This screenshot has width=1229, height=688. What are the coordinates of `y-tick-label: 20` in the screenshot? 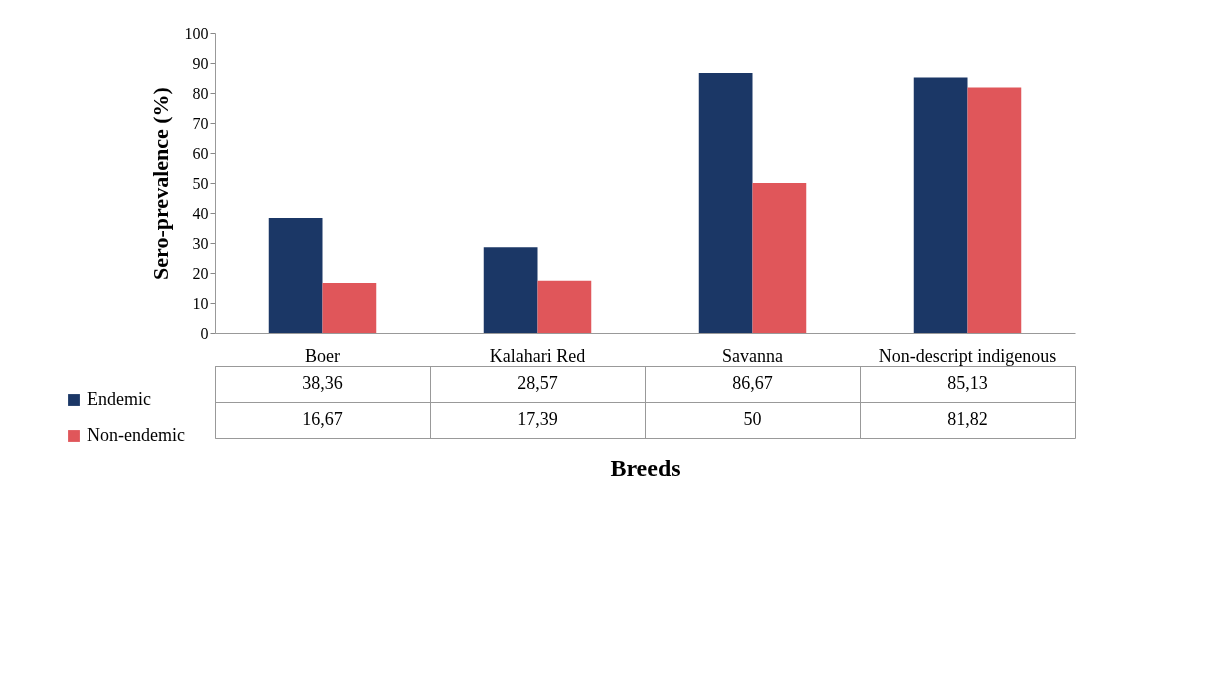 It's located at (200, 273).